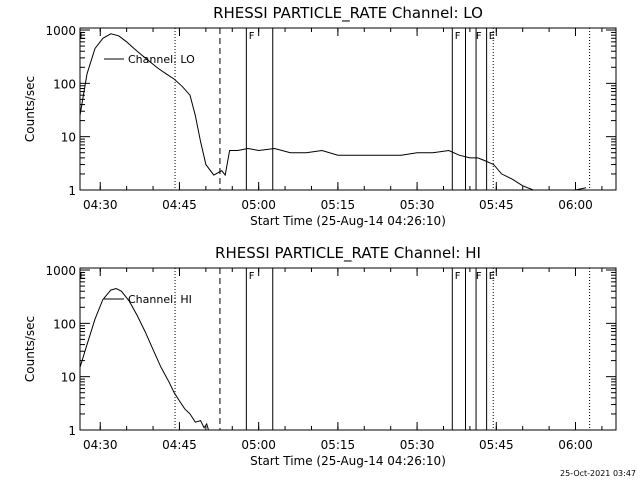 The image size is (640, 480). I want to click on y-tick-label-lo-2: 100, so click(64, 84).